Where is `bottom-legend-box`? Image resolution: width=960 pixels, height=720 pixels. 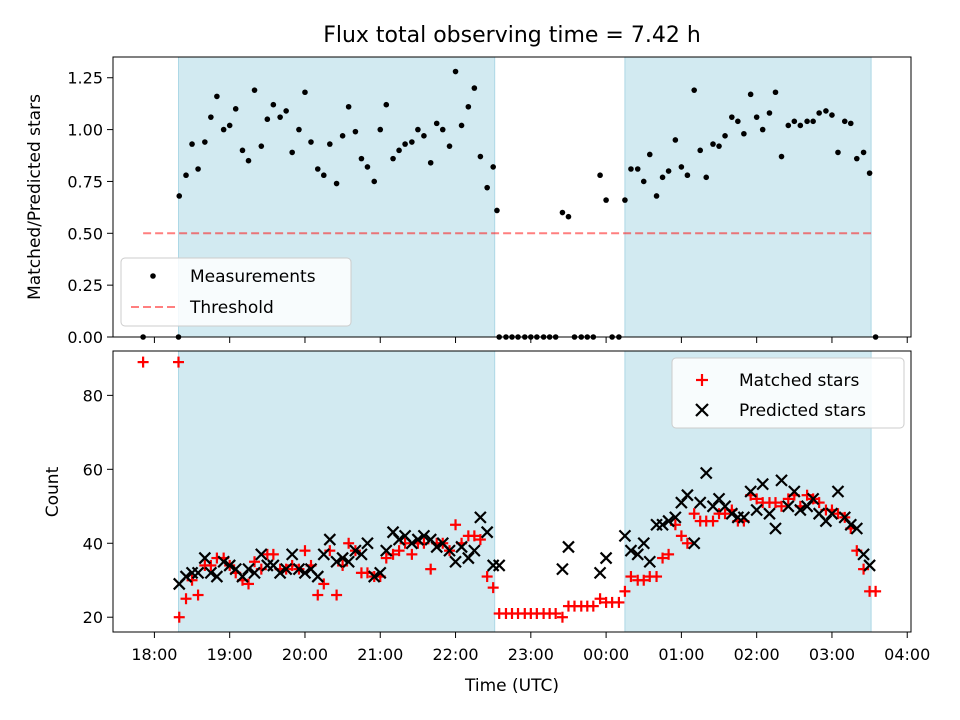
bottom-legend-box is located at coordinates (788, 393).